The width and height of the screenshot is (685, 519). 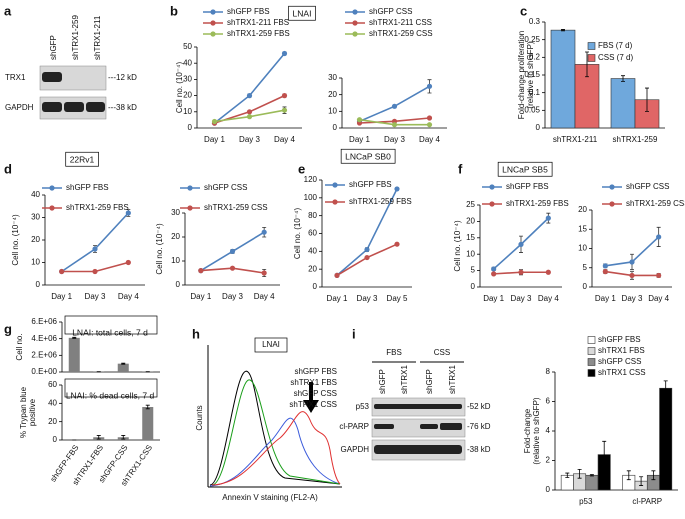 I want to click on legend-label: shTRX1-211 FBS, so click(x=258, y=22).